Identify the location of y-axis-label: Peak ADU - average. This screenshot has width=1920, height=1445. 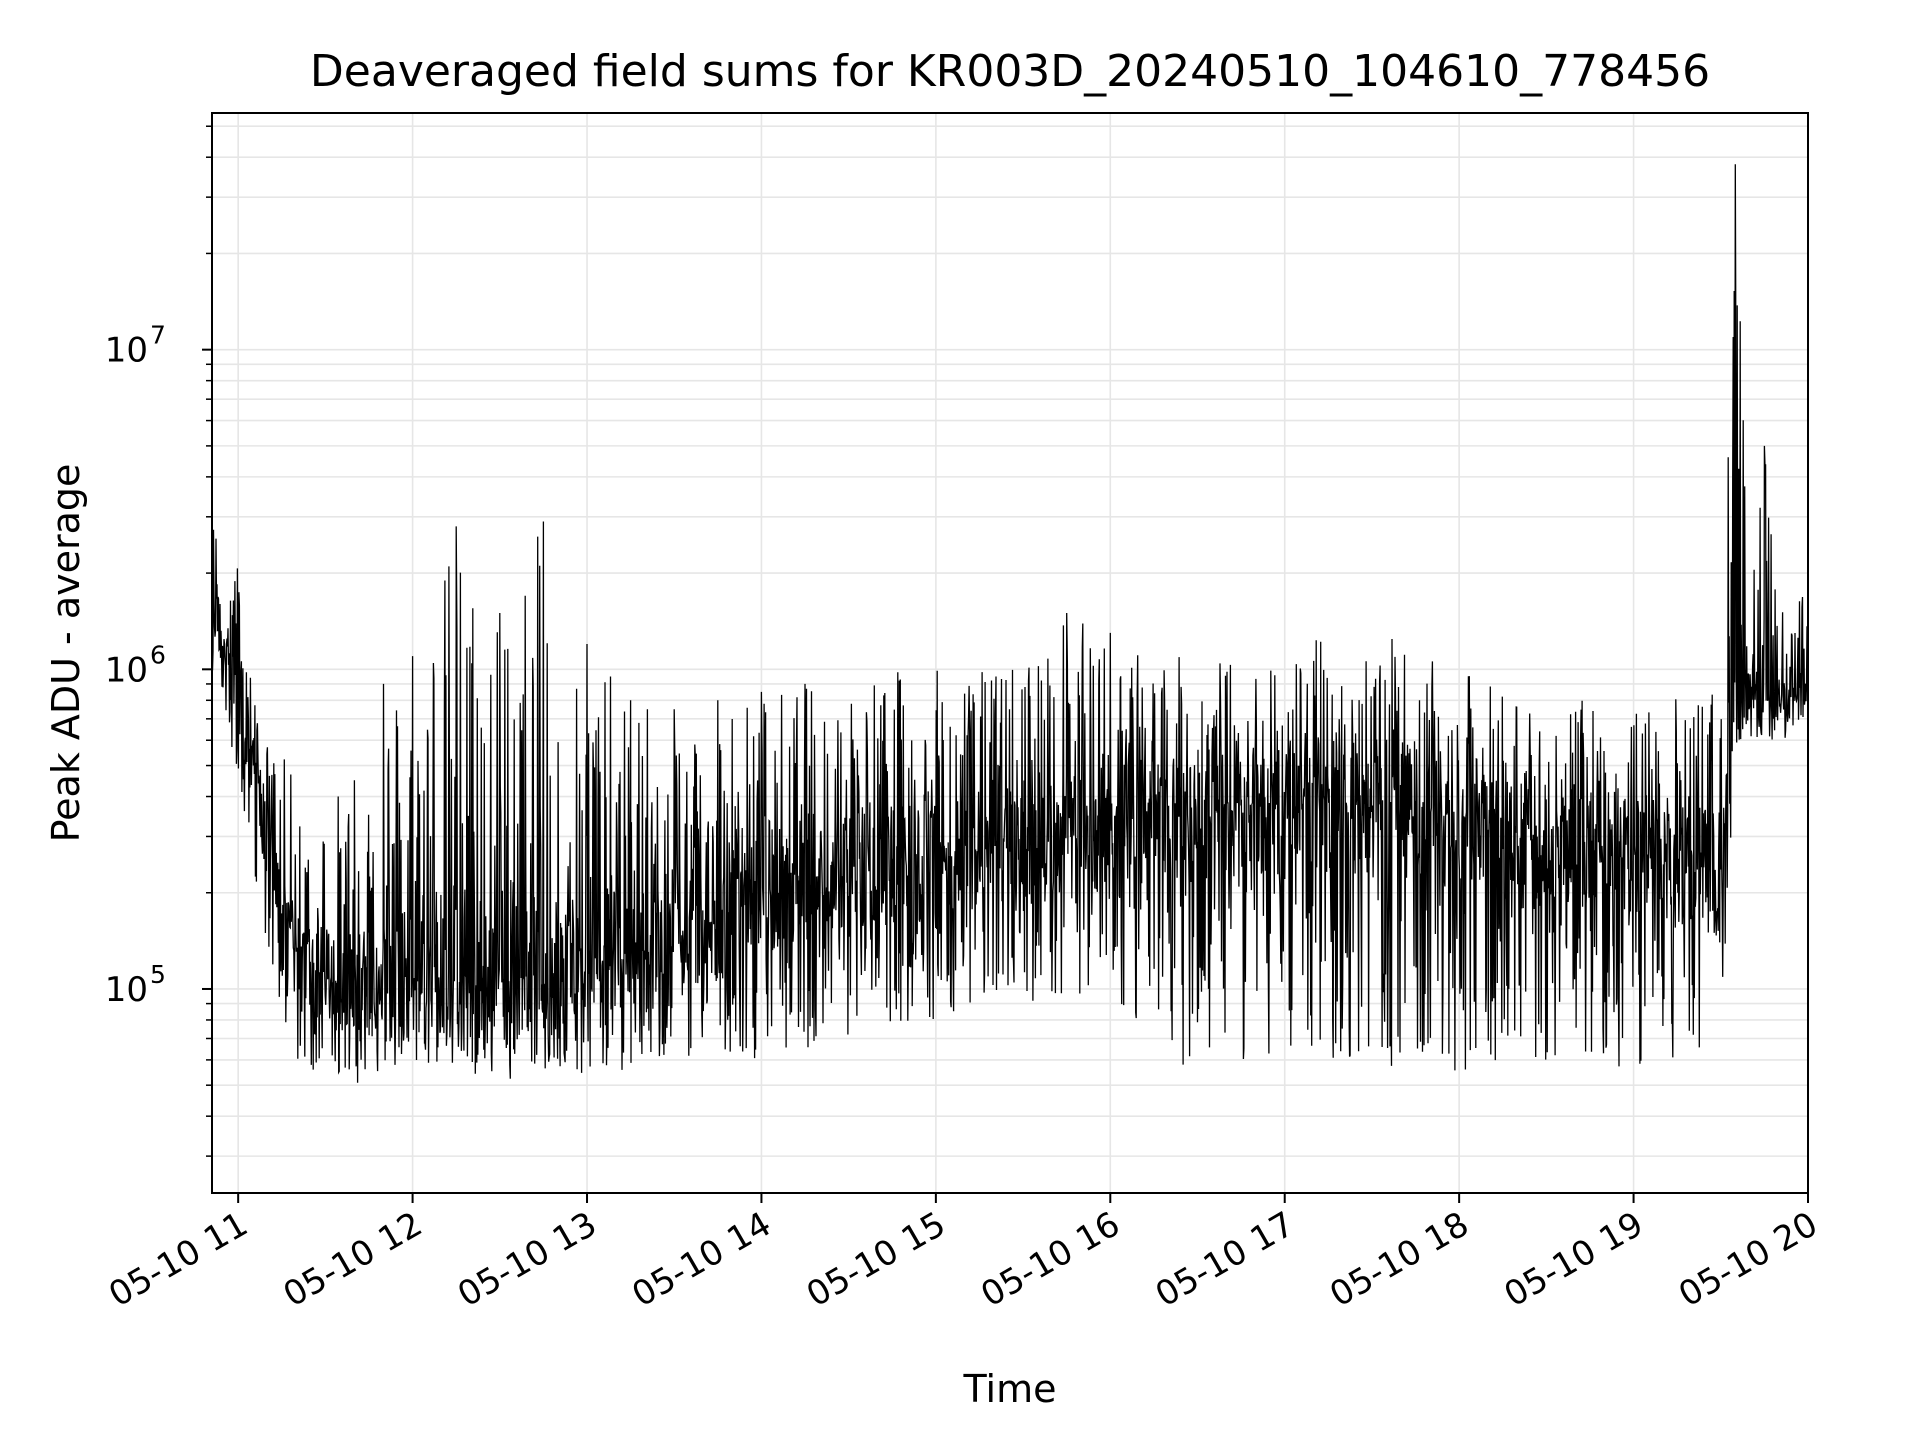
(66, 653).